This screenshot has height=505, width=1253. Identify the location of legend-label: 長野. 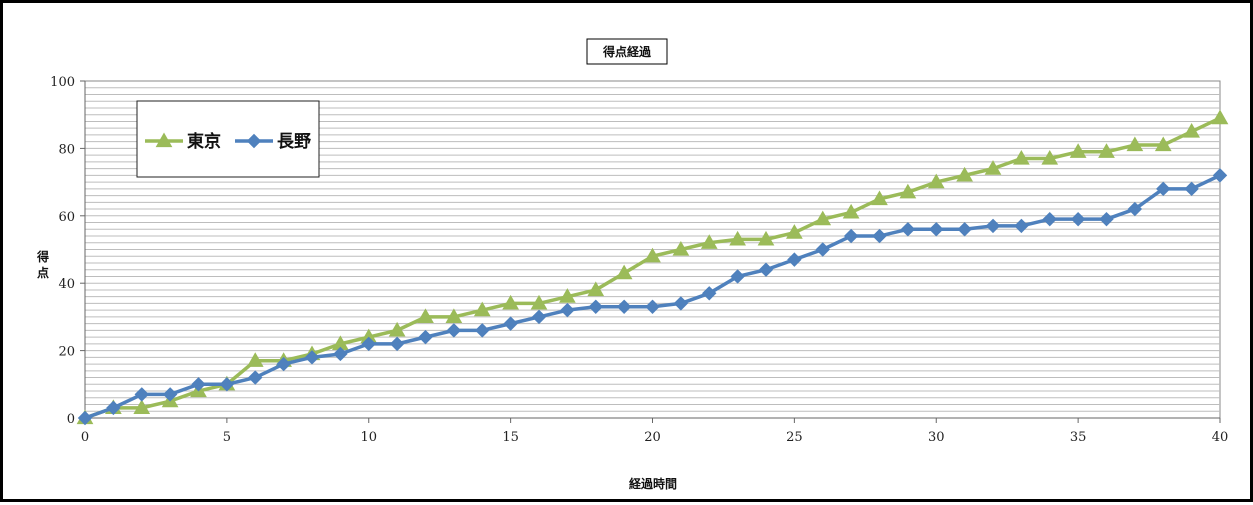
(294, 142).